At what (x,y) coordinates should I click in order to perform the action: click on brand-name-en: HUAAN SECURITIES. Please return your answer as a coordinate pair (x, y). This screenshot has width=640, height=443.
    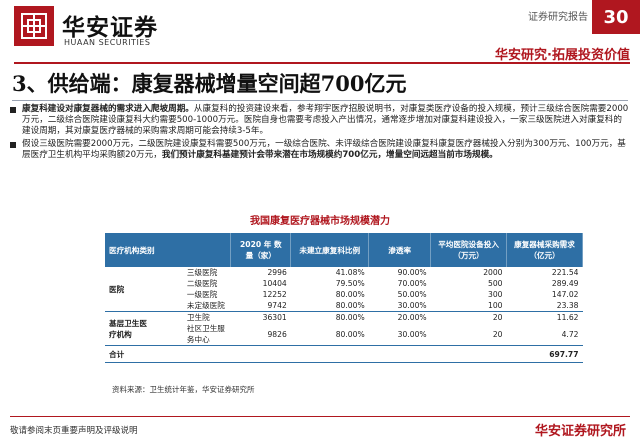
    Looking at the image, I should click on (107, 42).